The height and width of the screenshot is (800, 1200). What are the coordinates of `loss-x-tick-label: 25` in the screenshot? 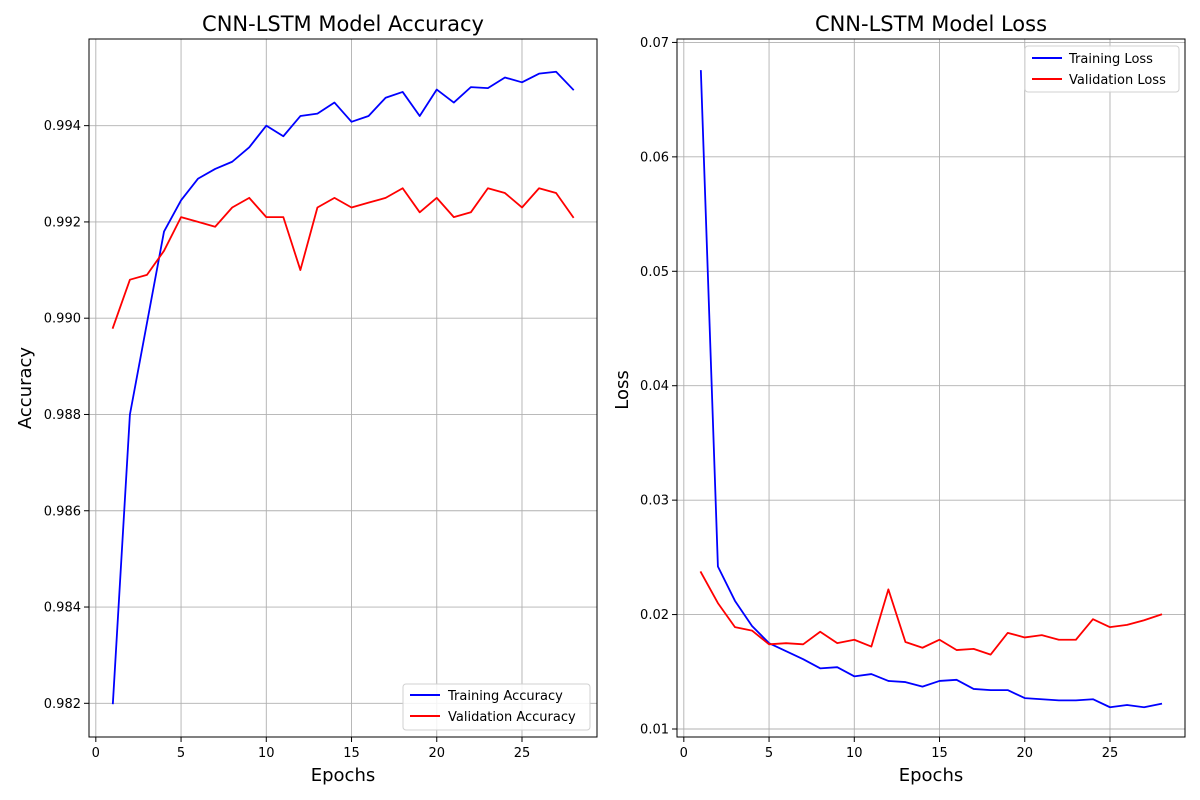 It's located at (1110, 753).